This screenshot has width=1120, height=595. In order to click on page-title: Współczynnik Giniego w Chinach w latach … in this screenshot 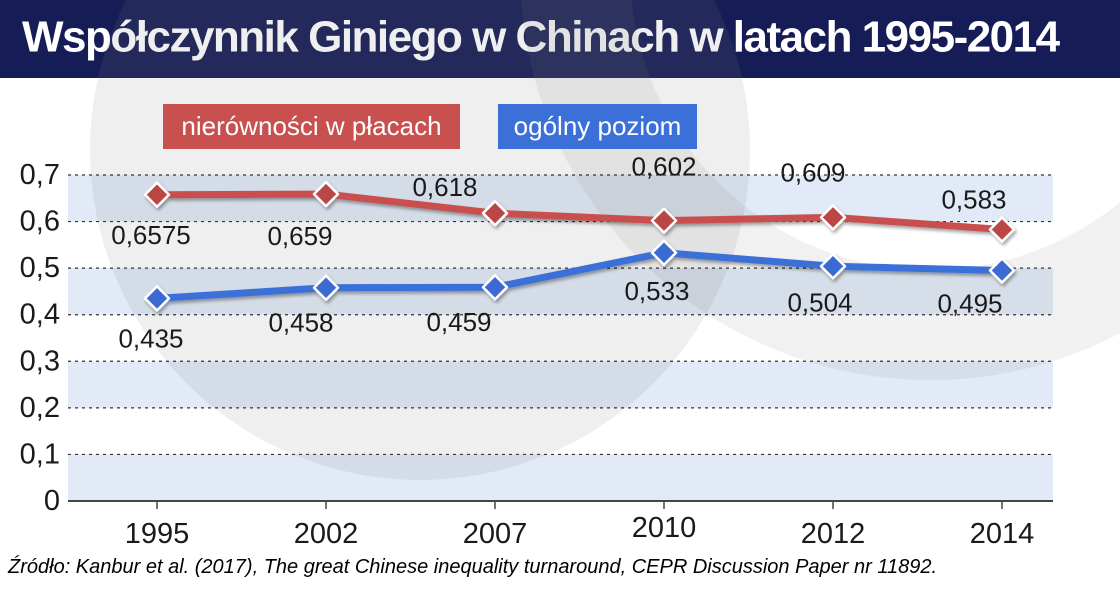, I will do `click(541, 37)`.